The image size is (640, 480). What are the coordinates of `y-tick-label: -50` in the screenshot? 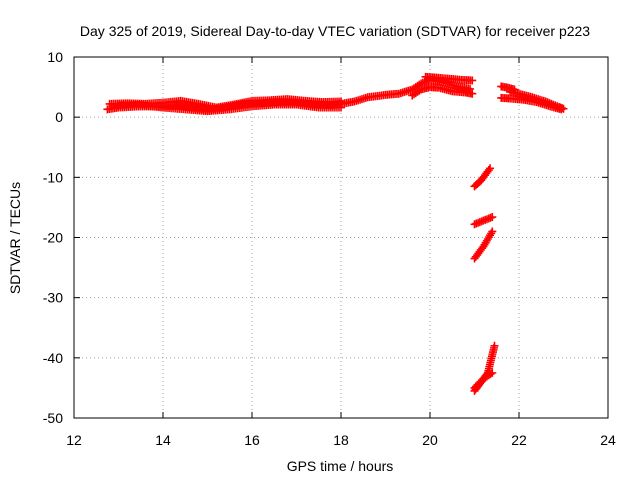 It's located at (53, 418).